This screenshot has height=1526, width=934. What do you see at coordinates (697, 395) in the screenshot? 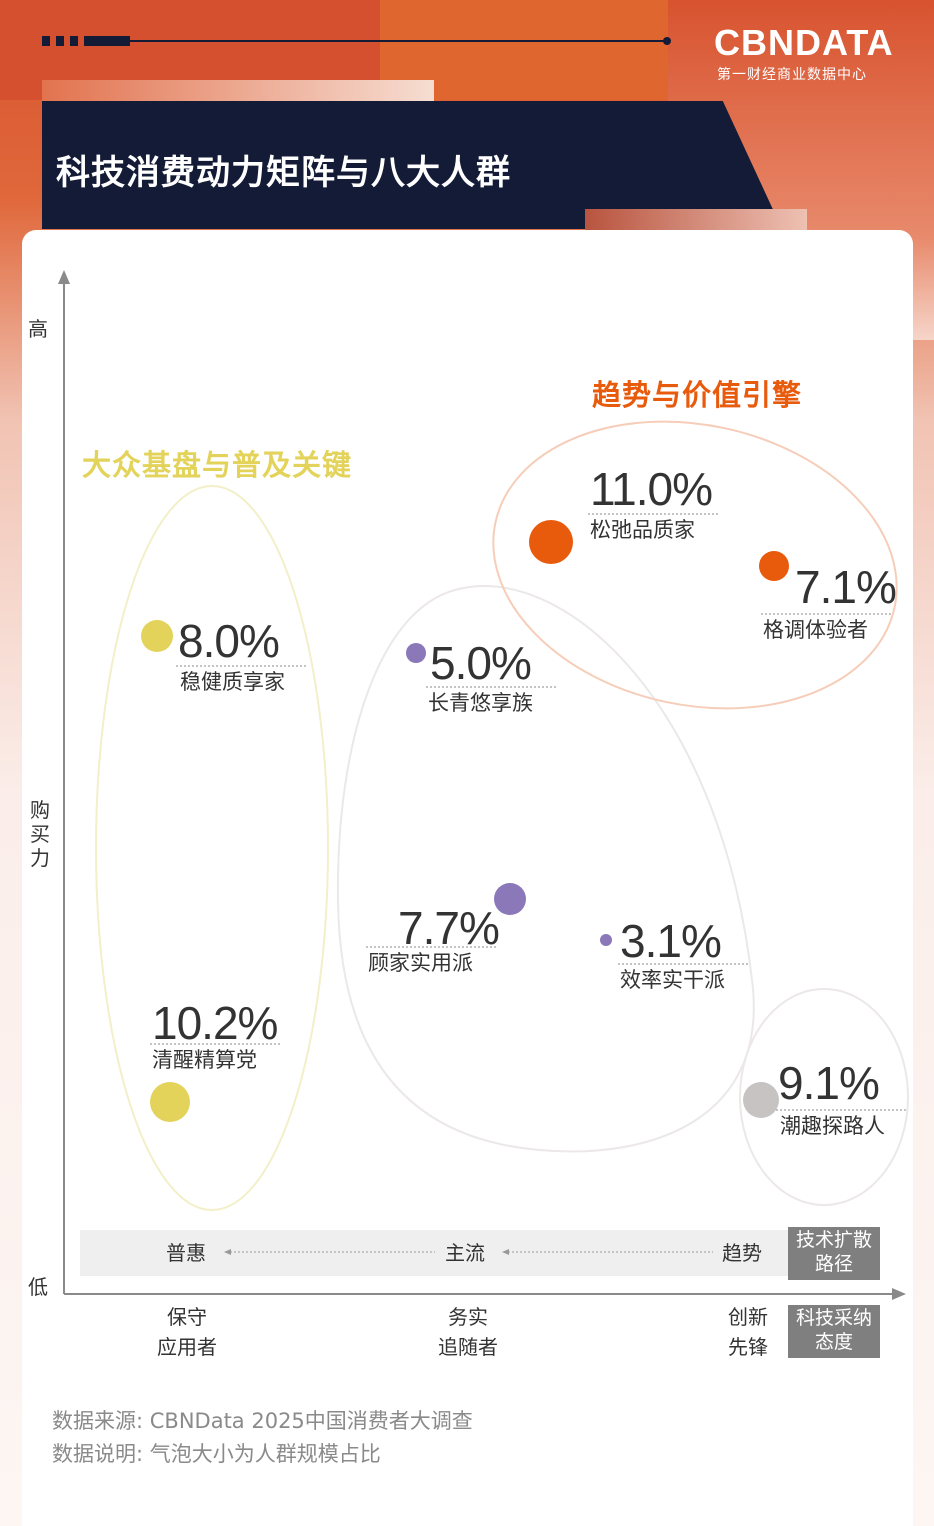
I see `group-label-orange: 趋势与价值引擎` at bounding box center [697, 395].